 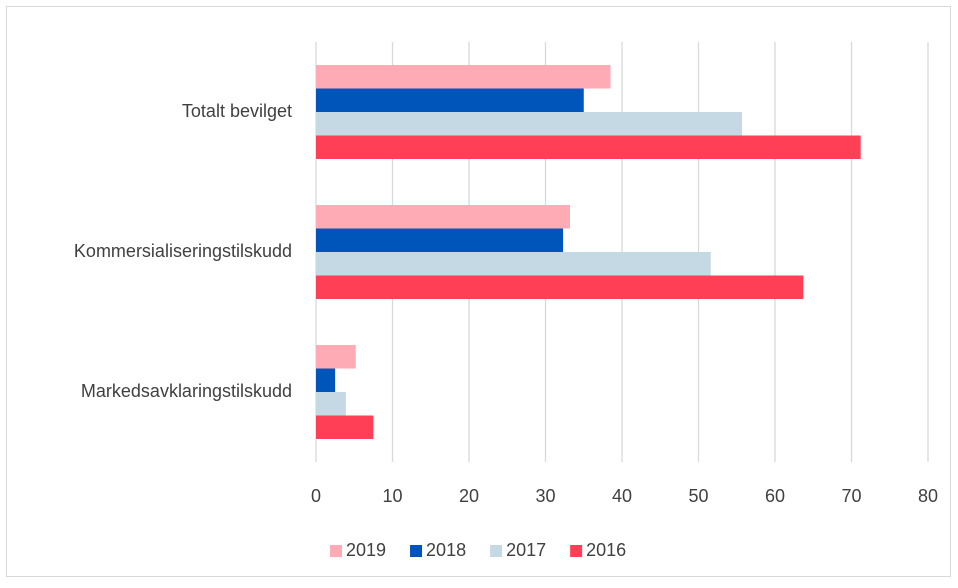 I want to click on legend-label: 2018, so click(x=446, y=550).